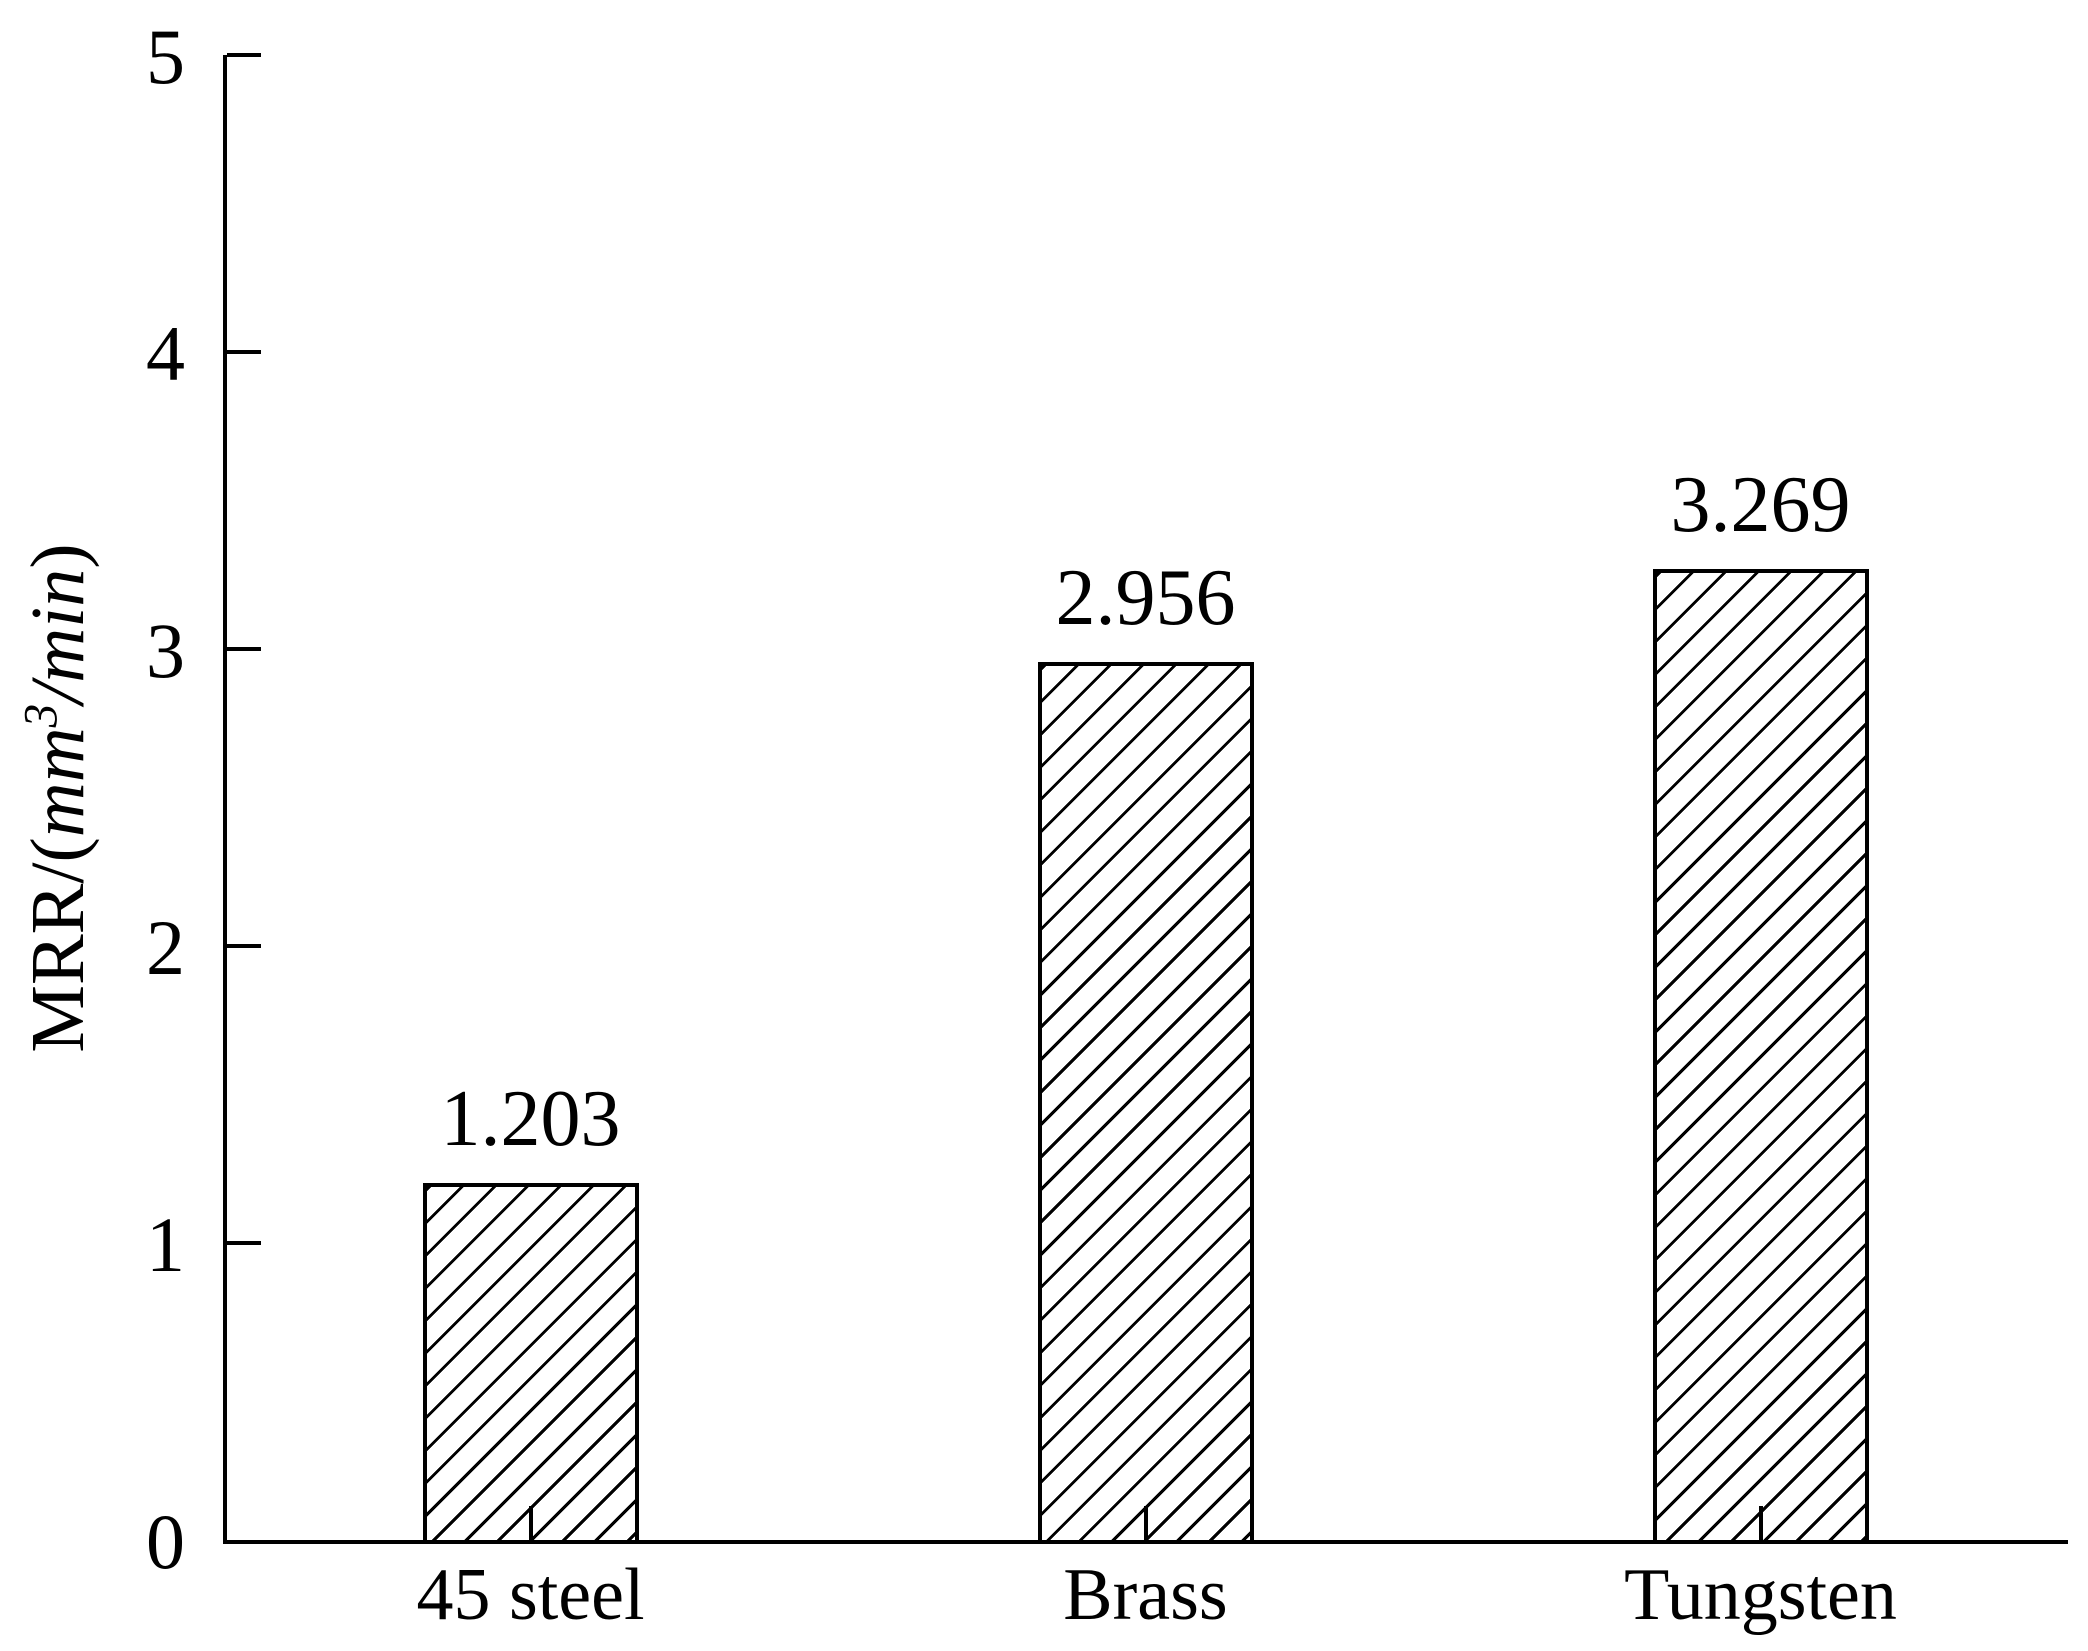 This screenshot has height=1651, width=2088. Describe the element at coordinates (165, 650) in the screenshot. I see `y-tick-label: 3` at that location.